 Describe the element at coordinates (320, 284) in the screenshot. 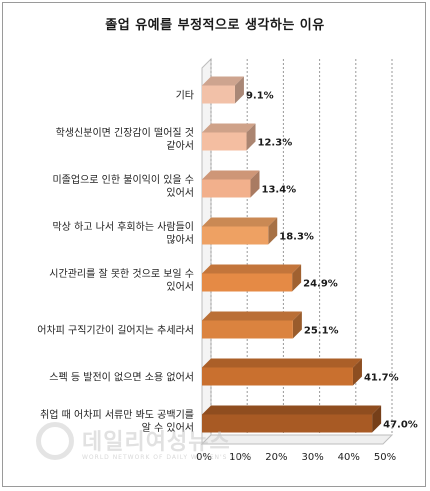

I see `data-label: 24.9%` at that location.